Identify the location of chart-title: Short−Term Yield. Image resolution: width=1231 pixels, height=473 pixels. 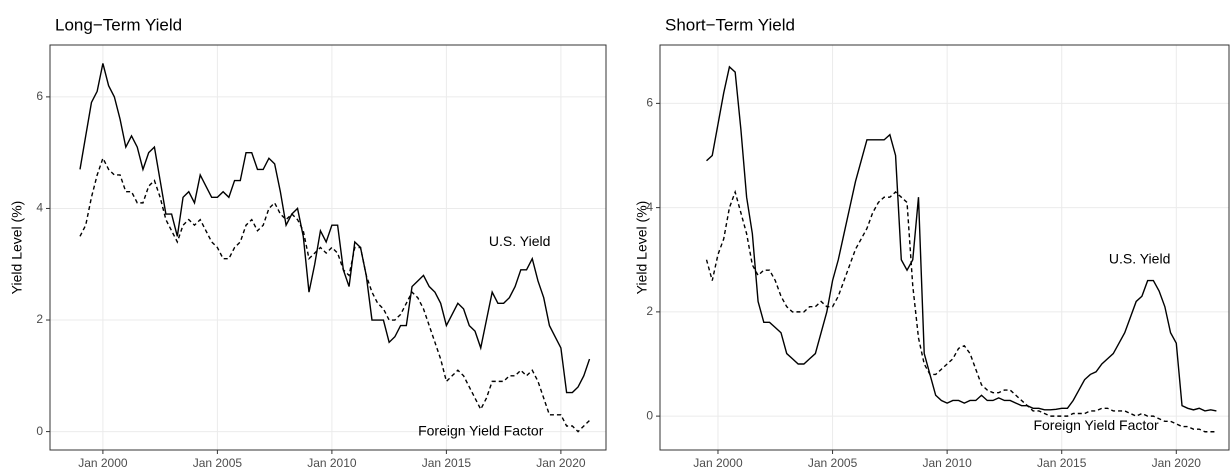
(730, 24).